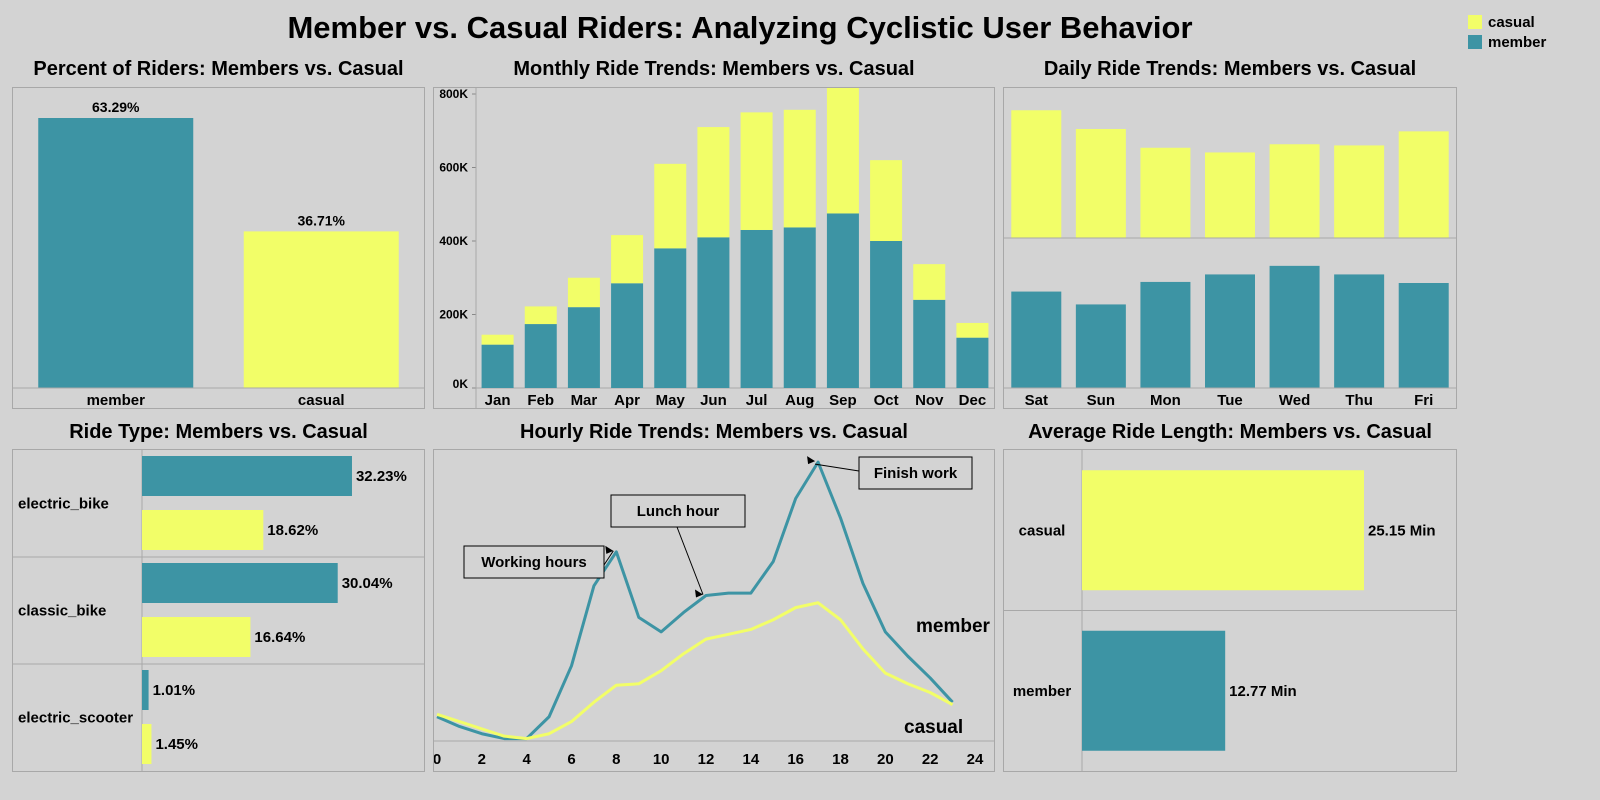  I want to click on data-label-casual: 36.71%, so click(322, 220).